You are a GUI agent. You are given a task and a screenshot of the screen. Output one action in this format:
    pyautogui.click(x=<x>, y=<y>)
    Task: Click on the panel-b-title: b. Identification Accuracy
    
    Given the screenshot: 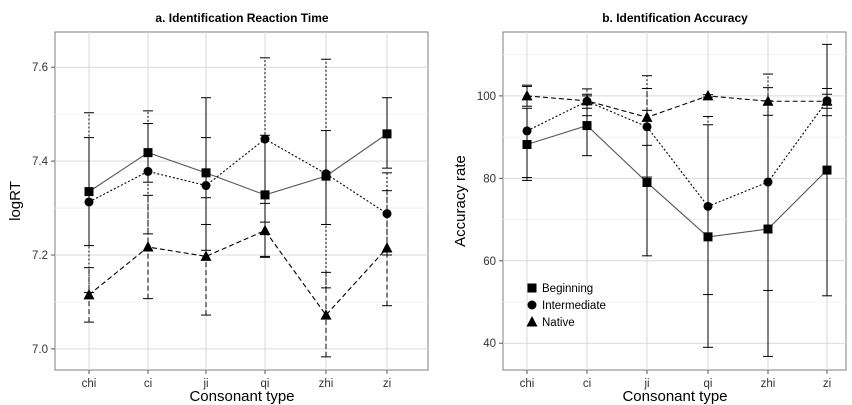 What is the action you would take?
    pyautogui.click(x=675, y=18)
    